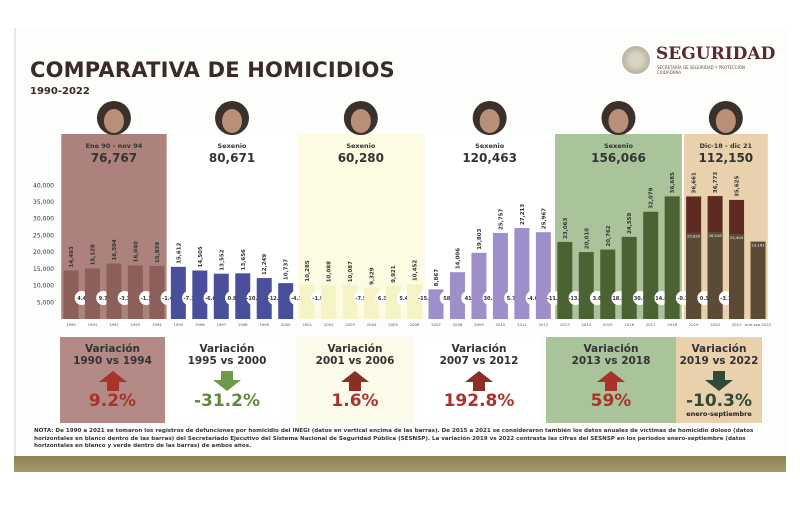  Describe the element at coordinates (114, 158) in the screenshot. I see `period-total: 76,767` at that location.